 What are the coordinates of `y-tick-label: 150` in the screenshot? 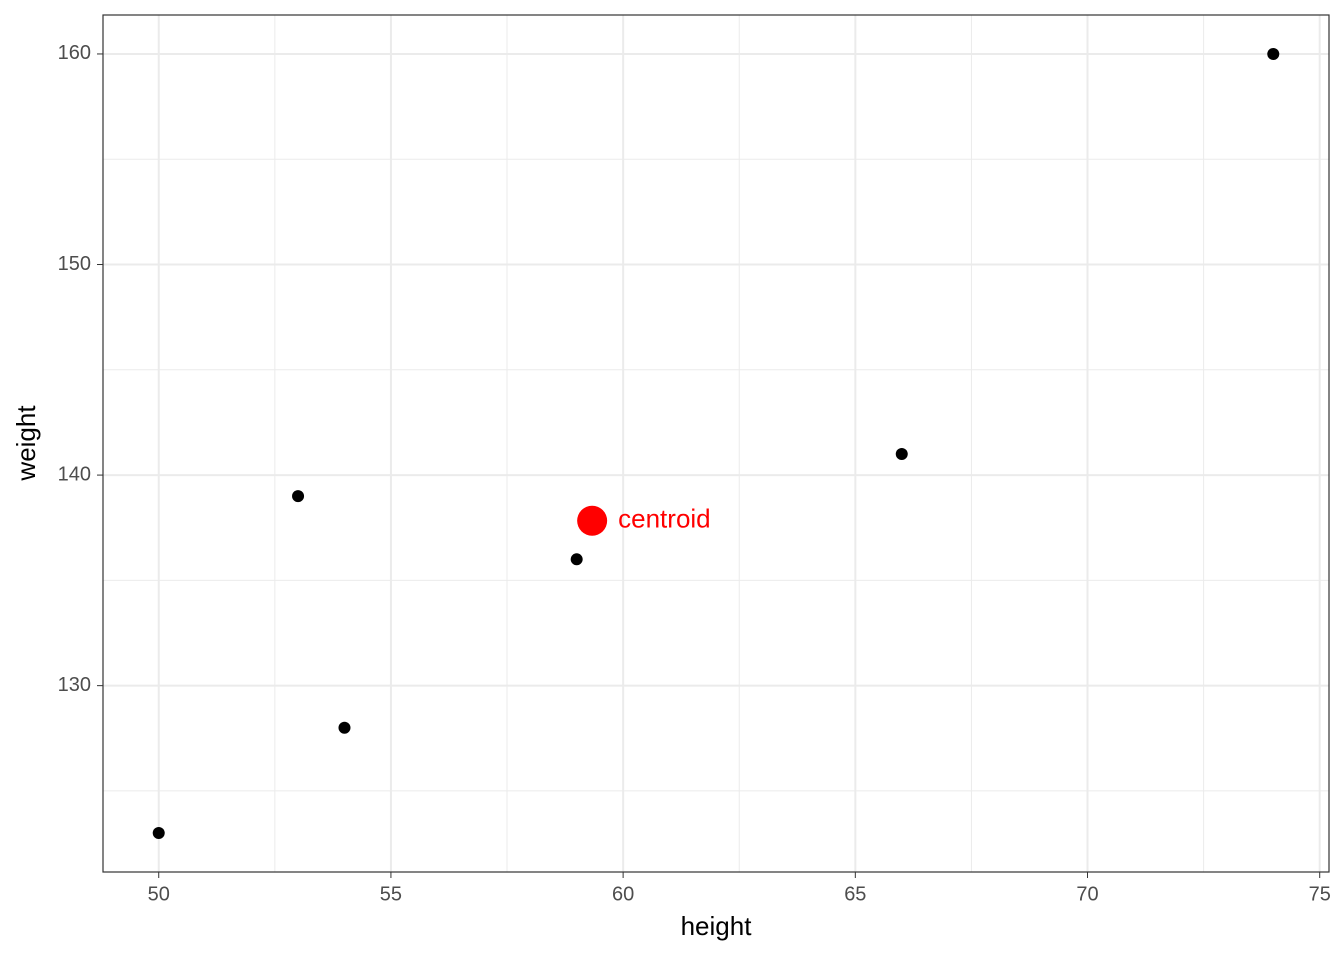 It's located at (74, 264).